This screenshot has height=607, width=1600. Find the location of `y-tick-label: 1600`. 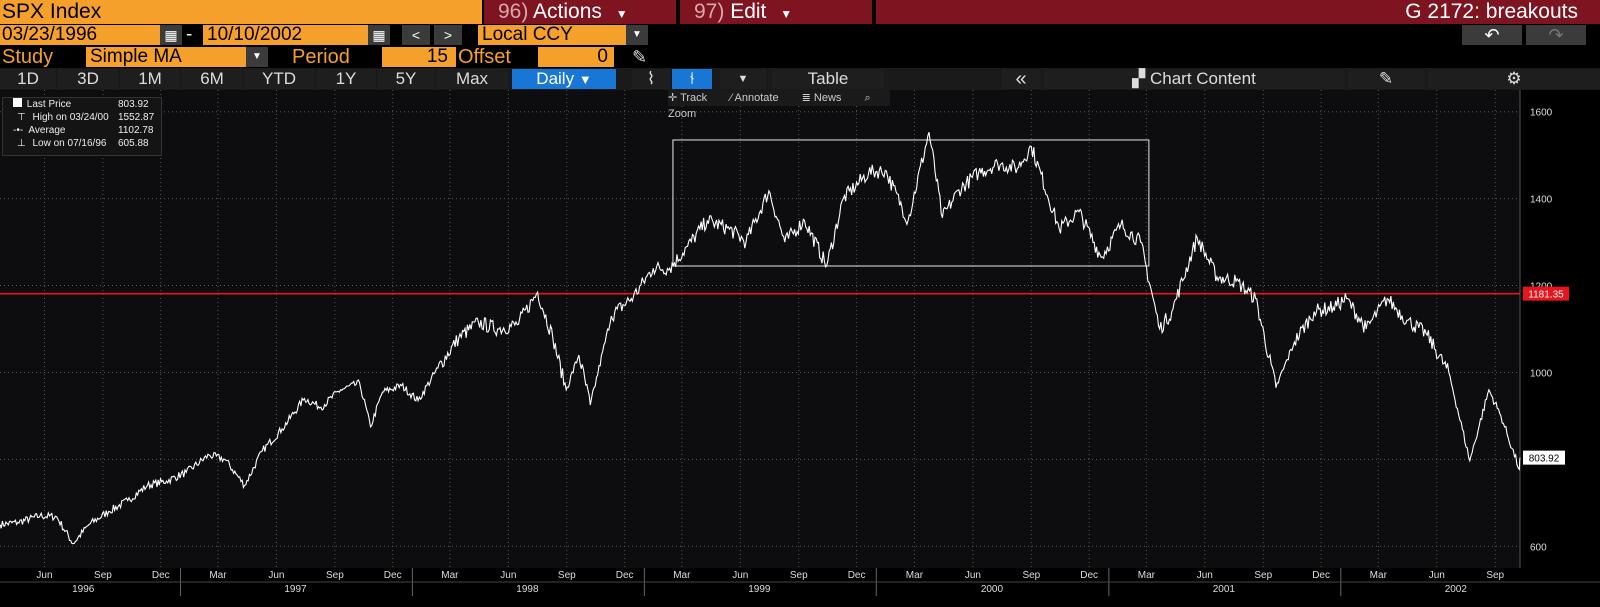

y-tick-label: 1600 is located at coordinates (1541, 113).